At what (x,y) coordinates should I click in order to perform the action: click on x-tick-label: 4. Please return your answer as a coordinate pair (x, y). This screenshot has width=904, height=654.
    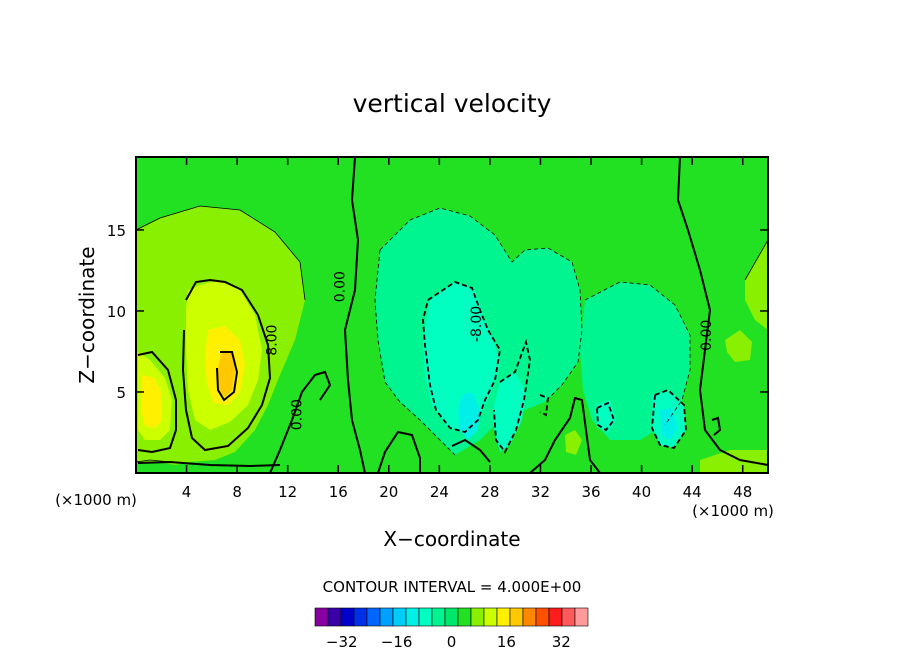
    Looking at the image, I should click on (187, 492).